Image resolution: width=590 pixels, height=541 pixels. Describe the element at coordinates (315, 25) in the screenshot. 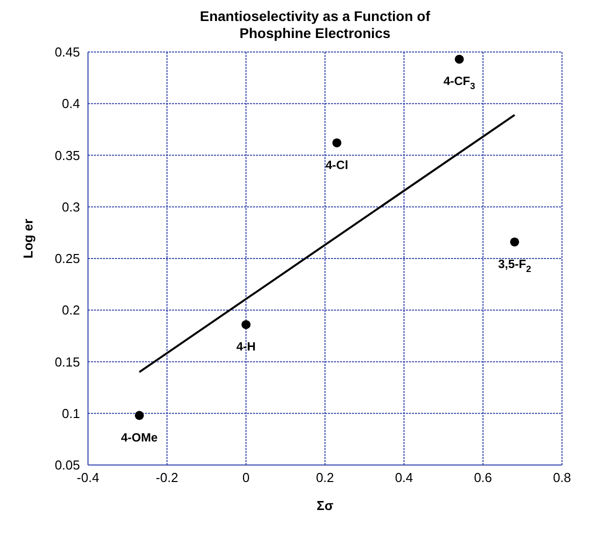

I see `chart-title: Enantioselectivity as a Function of Phosphine Electronics` at that location.